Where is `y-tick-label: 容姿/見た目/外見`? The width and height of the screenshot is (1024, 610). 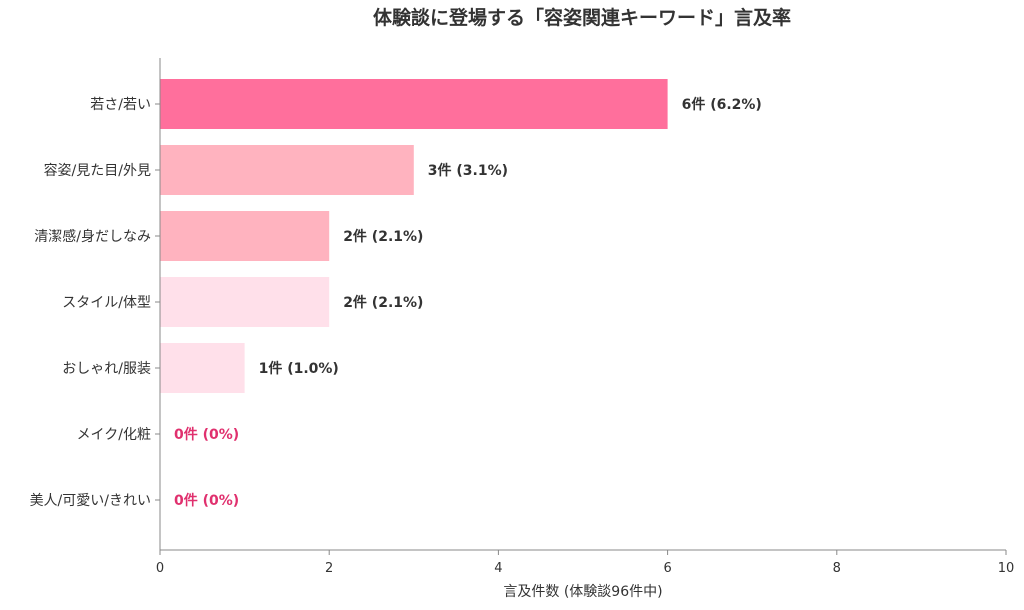 y-tick-label: 容姿/見た目/外見 is located at coordinates (97, 170).